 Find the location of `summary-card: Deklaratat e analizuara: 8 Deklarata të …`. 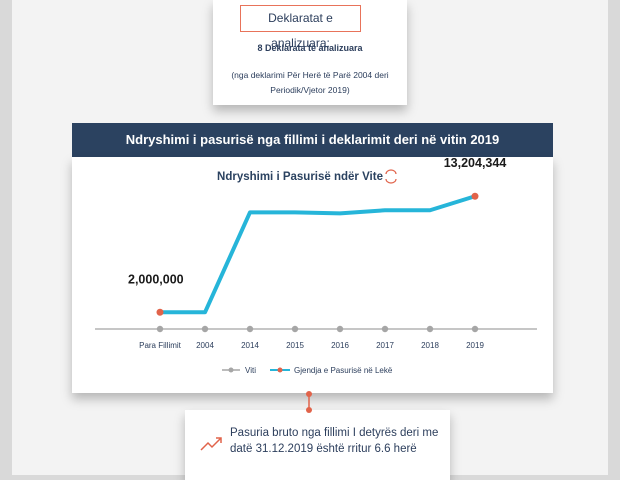

summary-card: Deklaratat e analizuara: 8 Deklarata të … is located at coordinates (310, 52).